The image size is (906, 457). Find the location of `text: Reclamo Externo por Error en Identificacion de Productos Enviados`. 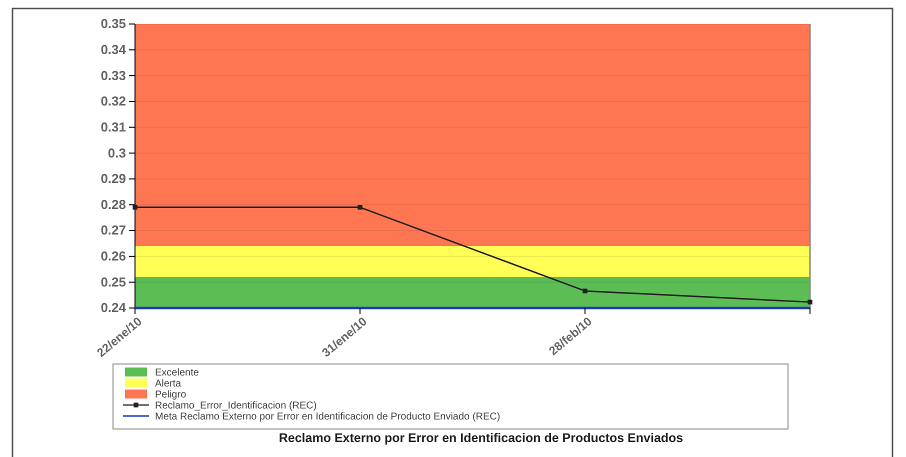

text: Reclamo Externo por Error en Identificacion de Productos Enviados is located at coordinates (481, 438).